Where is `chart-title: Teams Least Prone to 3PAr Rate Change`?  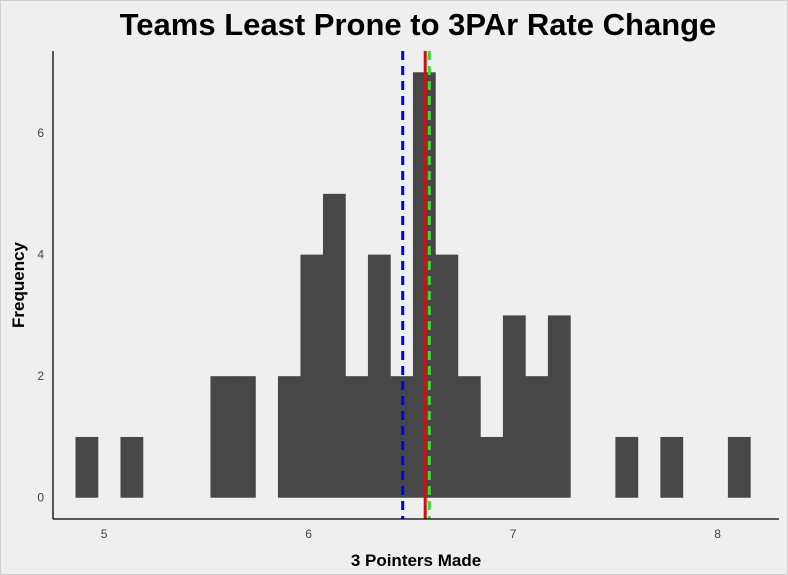
chart-title: Teams Least Prone to 3PAr Rate Change is located at coordinates (418, 24).